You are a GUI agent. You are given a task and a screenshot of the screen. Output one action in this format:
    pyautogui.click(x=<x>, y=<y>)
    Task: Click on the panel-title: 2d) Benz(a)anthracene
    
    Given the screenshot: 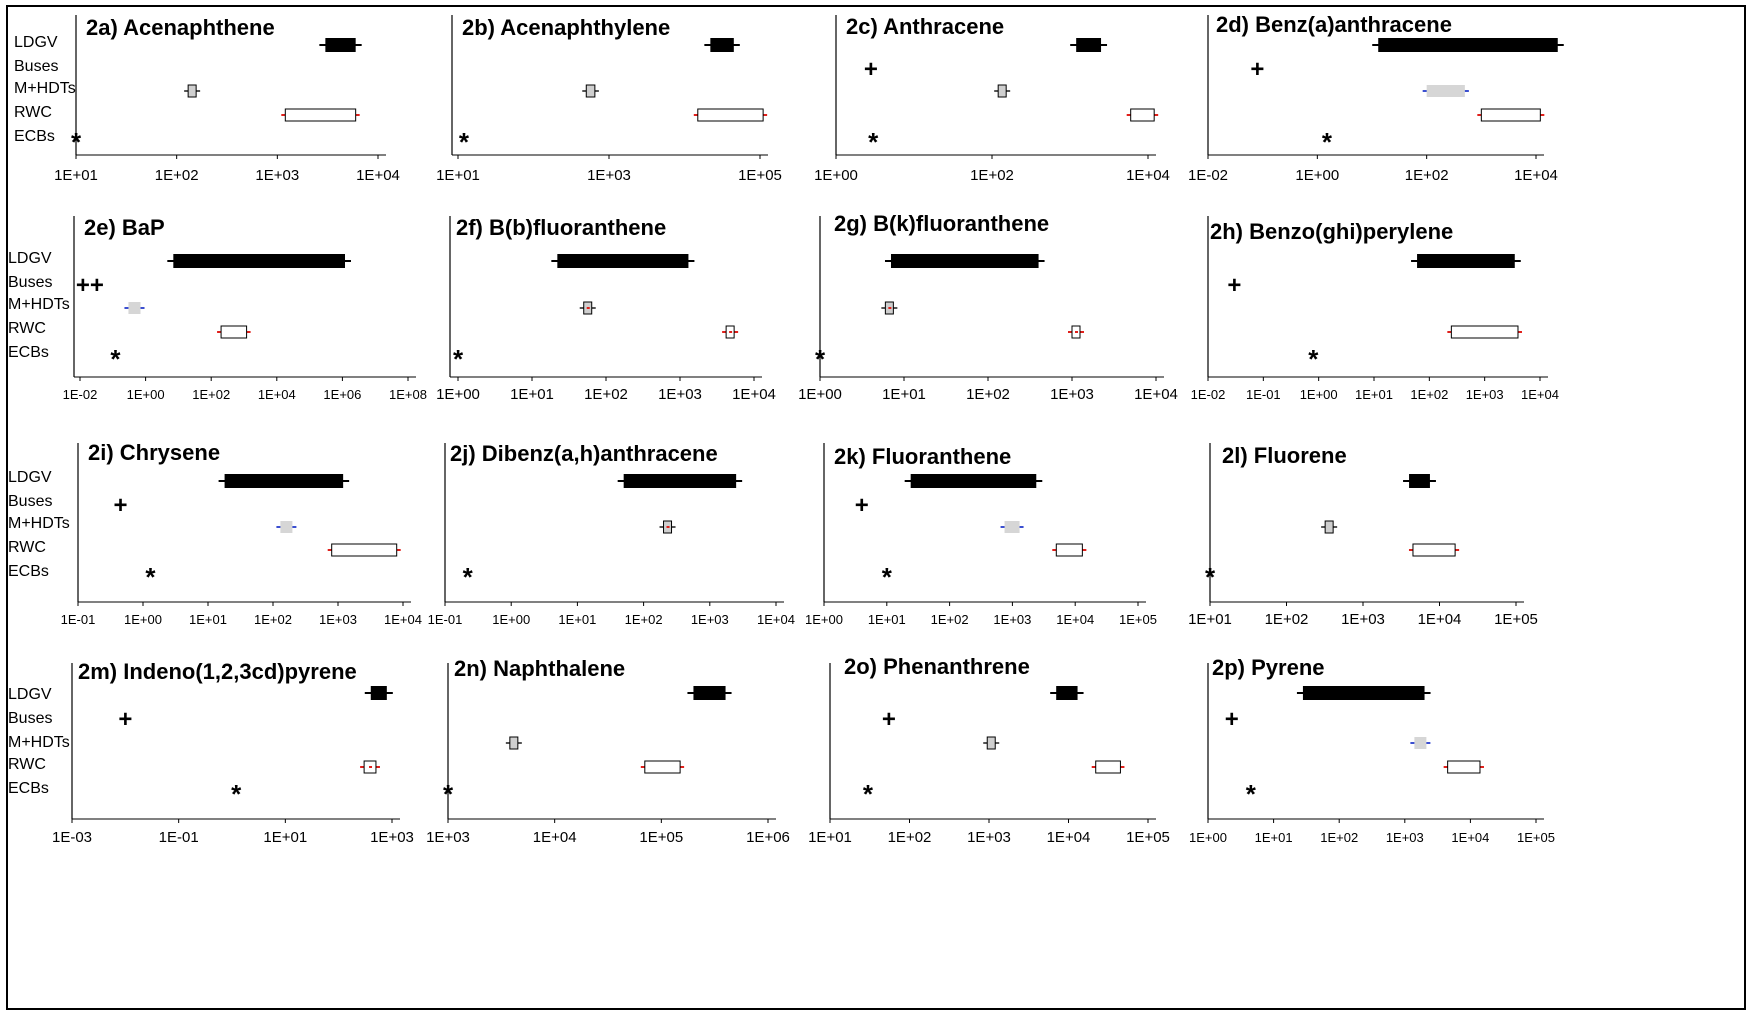 What is the action you would take?
    pyautogui.click(x=1334, y=24)
    